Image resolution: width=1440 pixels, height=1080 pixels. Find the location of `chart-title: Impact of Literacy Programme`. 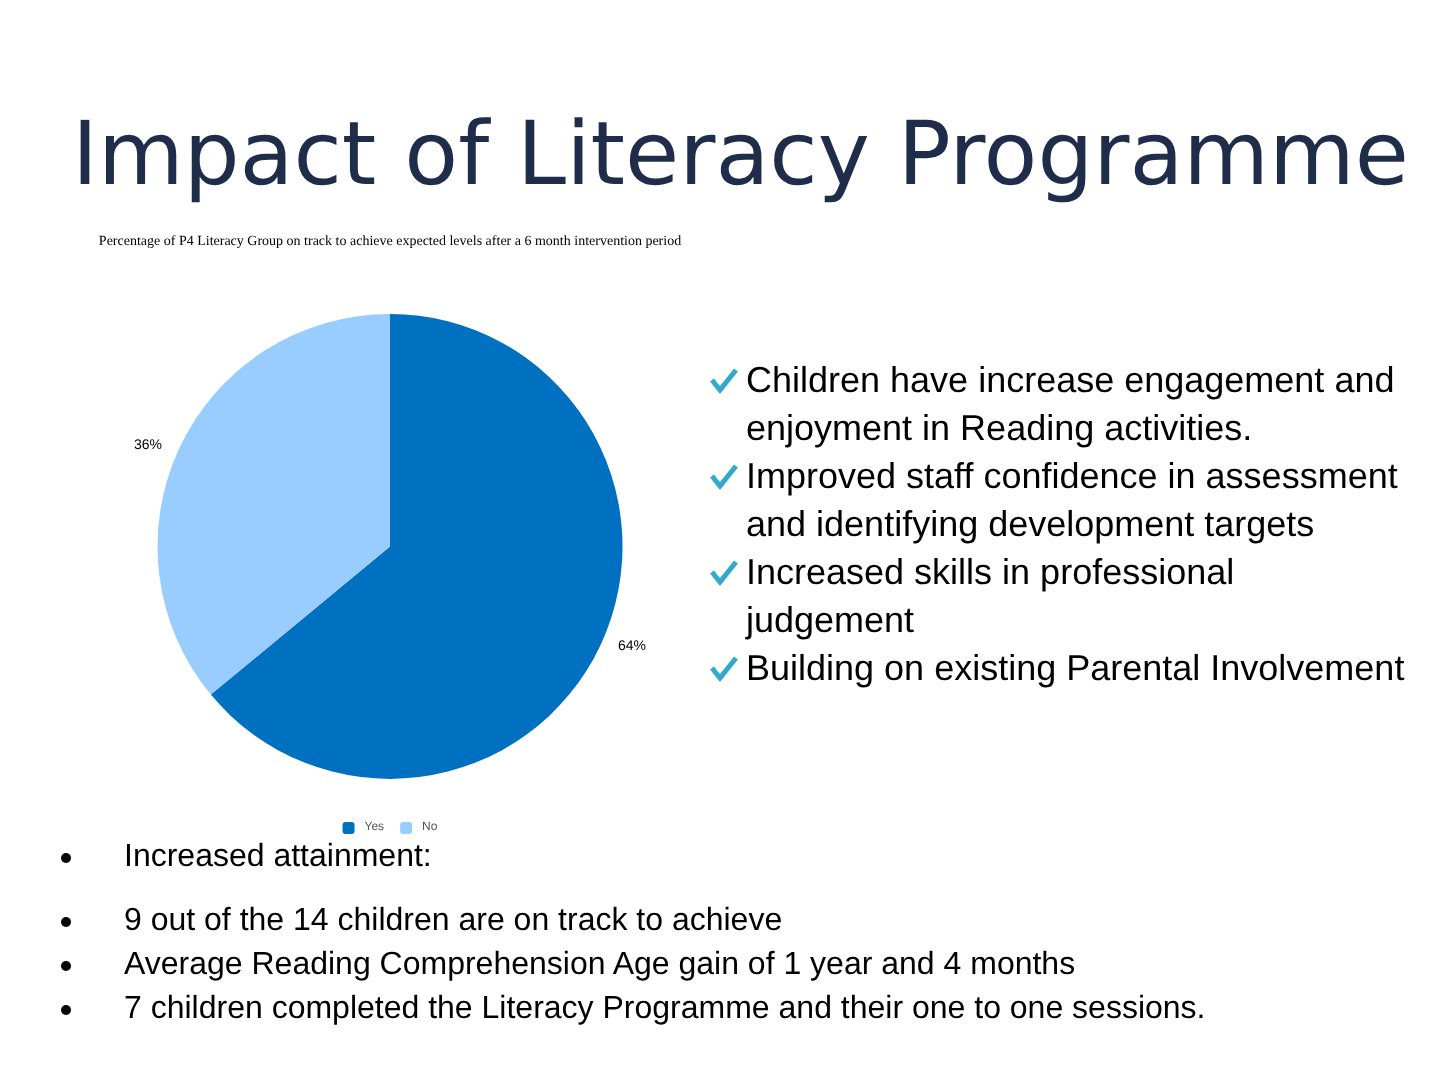

chart-title: Impact of Literacy Programme is located at coordinates (740, 155).